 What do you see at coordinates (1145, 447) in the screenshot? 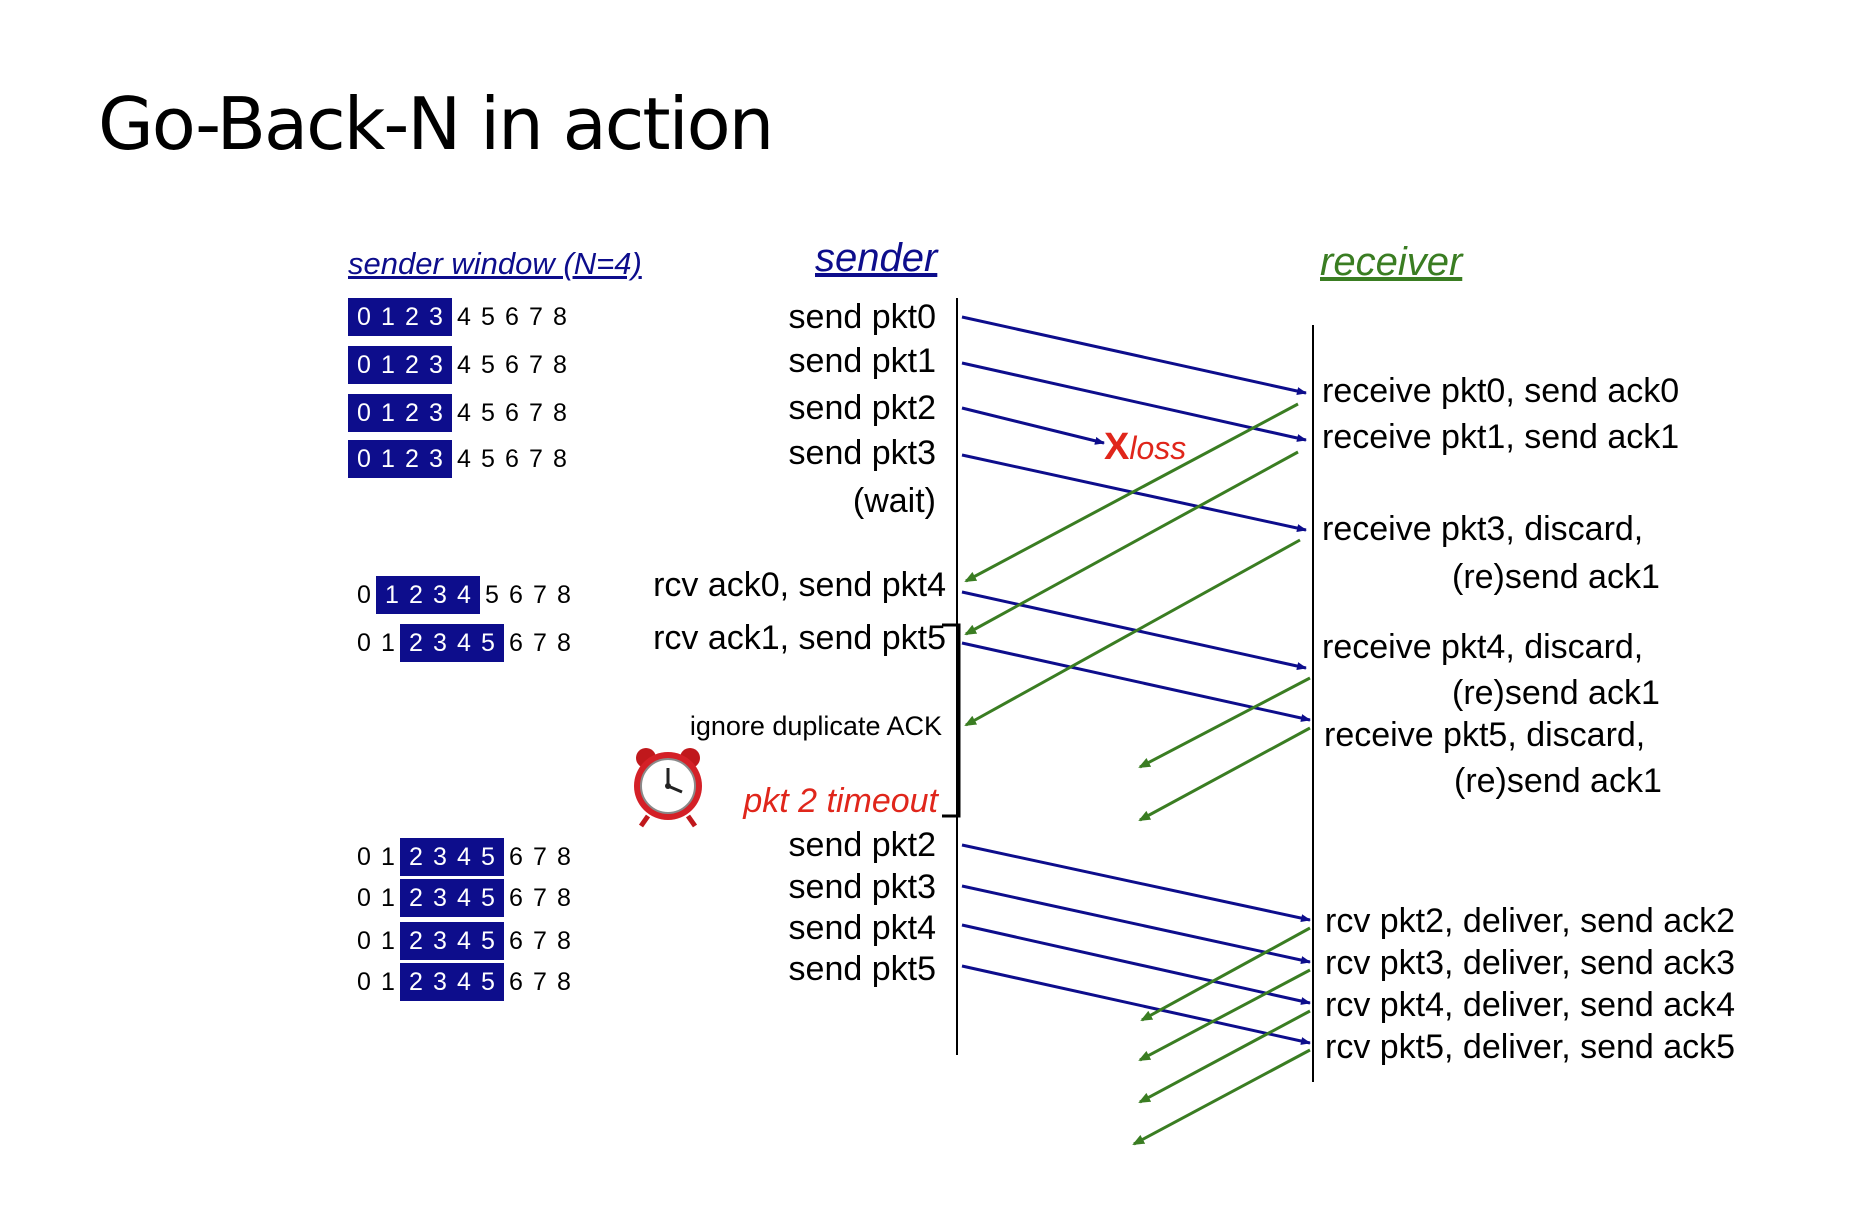
I see `loss-marker: Xloss` at bounding box center [1145, 447].